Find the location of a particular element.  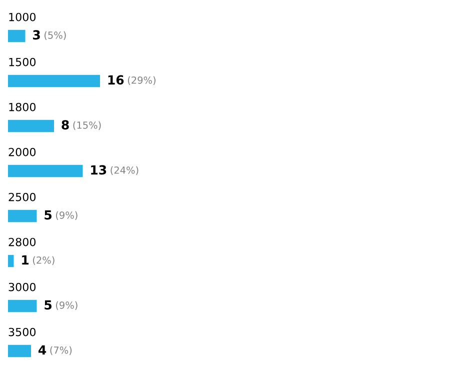

data-label: 13 (24%) is located at coordinates (114, 170).